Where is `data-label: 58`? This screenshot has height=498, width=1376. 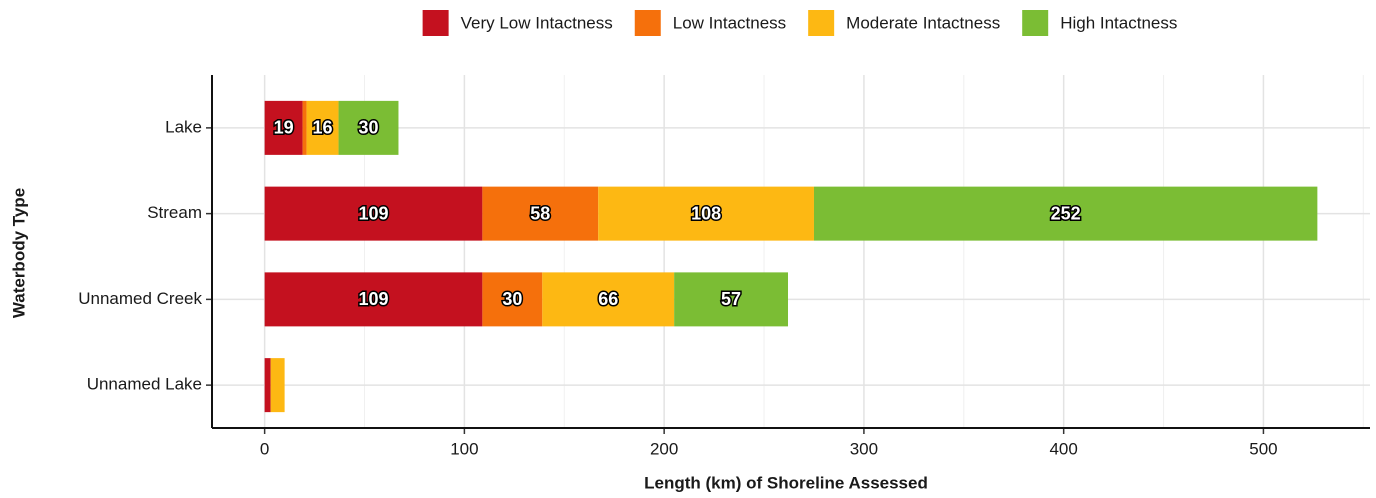 data-label: 58 is located at coordinates (540, 213).